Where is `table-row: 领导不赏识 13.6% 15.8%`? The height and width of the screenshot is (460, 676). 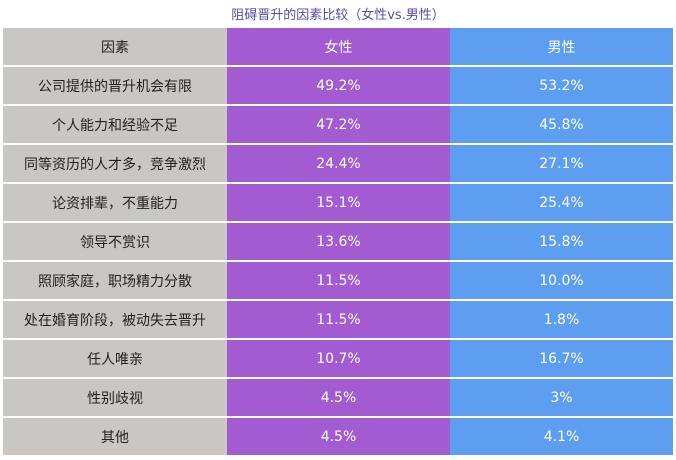
table-row: 领导不赏识 13.6% 15.8% is located at coordinates (338, 242).